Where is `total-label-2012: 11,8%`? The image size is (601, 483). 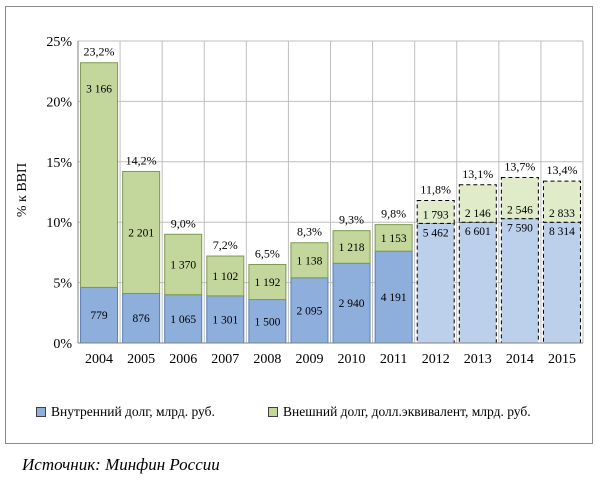
total-label-2012: 11,8% is located at coordinates (435, 189).